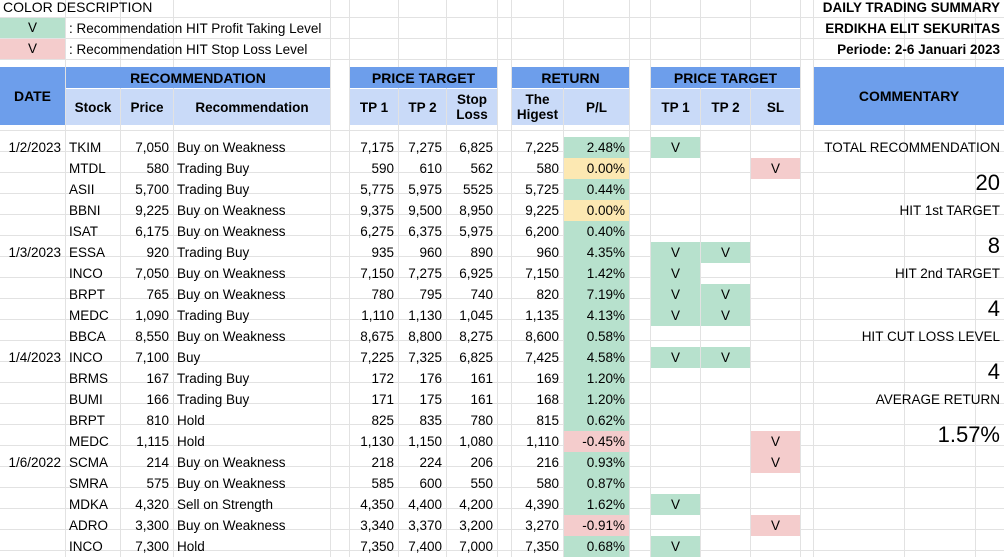  What do you see at coordinates (85, 210) in the screenshot?
I see `cell-stock: BBNI` at bounding box center [85, 210].